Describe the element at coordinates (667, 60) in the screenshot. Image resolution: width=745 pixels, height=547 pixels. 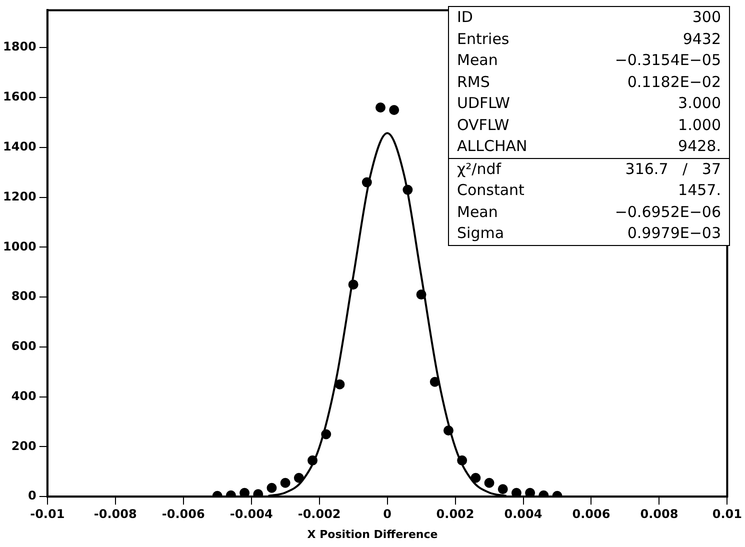
I see `annotation: −0.3154E−05` at that location.